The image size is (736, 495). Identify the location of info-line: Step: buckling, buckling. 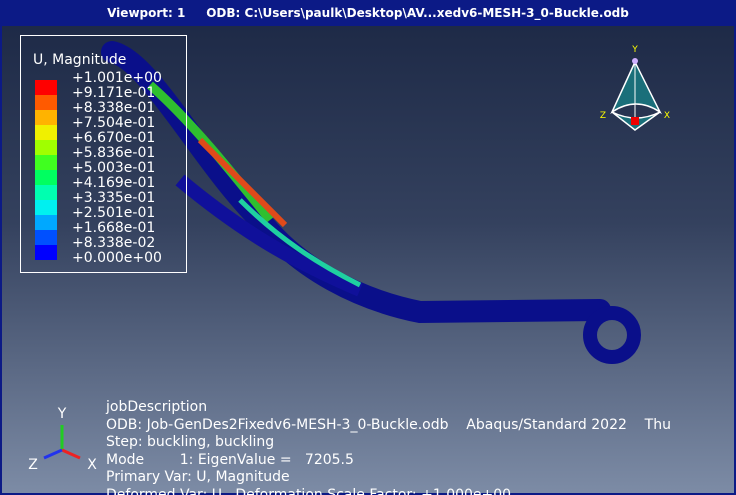
(190, 442).